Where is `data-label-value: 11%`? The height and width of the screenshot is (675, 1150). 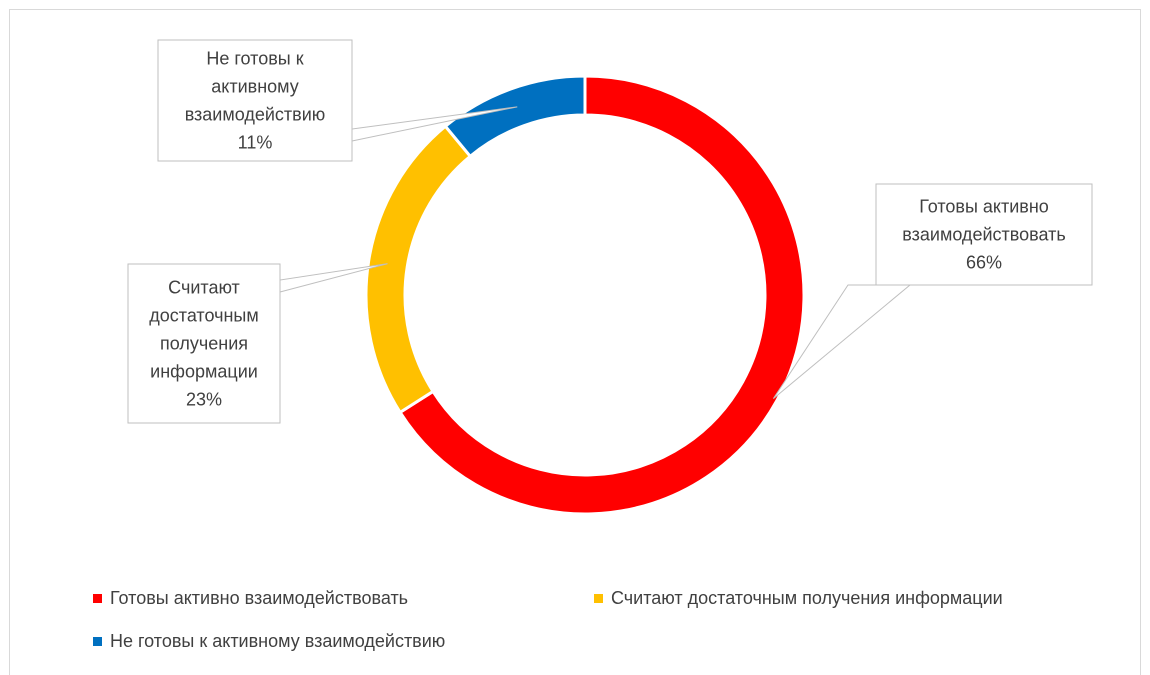 data-label-value: 11% is located at coordinates (255, 143).